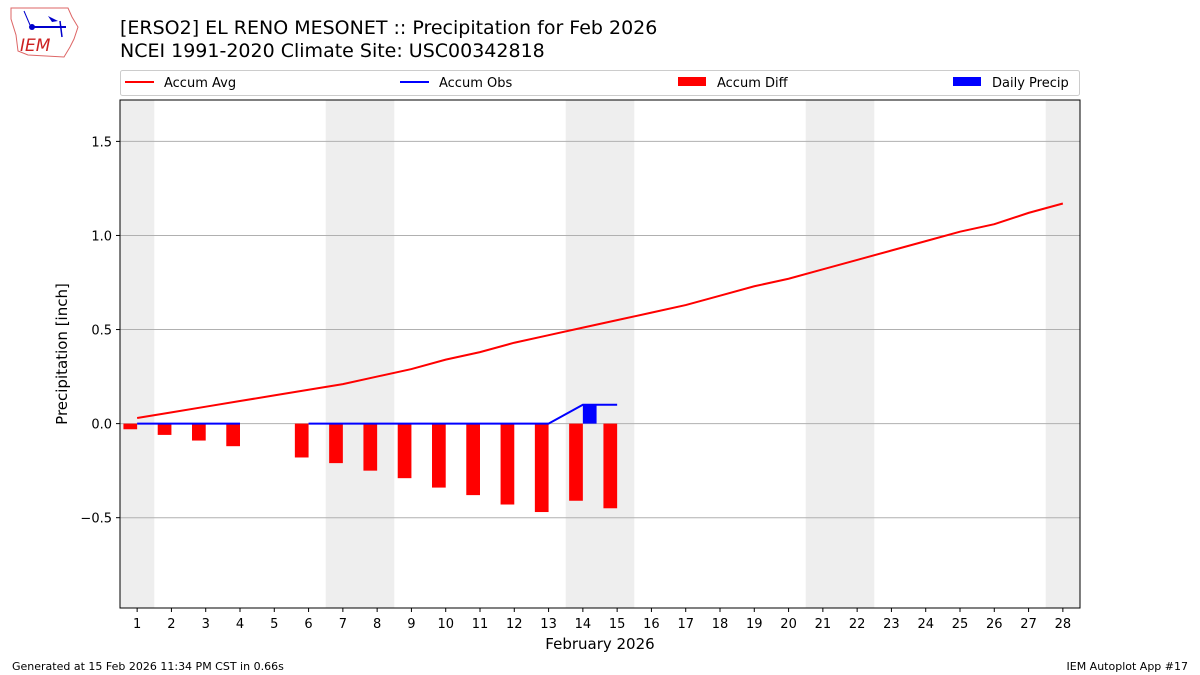  I want to click on x-tick-label: 2, so click(171, 624).